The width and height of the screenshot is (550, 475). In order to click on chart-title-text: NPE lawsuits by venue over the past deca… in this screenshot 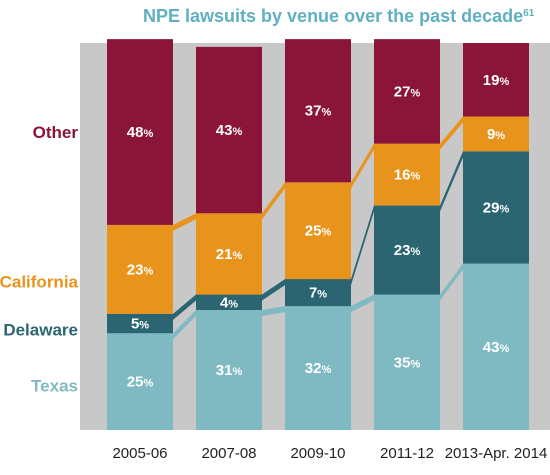, I will do `click(333, 16)`.